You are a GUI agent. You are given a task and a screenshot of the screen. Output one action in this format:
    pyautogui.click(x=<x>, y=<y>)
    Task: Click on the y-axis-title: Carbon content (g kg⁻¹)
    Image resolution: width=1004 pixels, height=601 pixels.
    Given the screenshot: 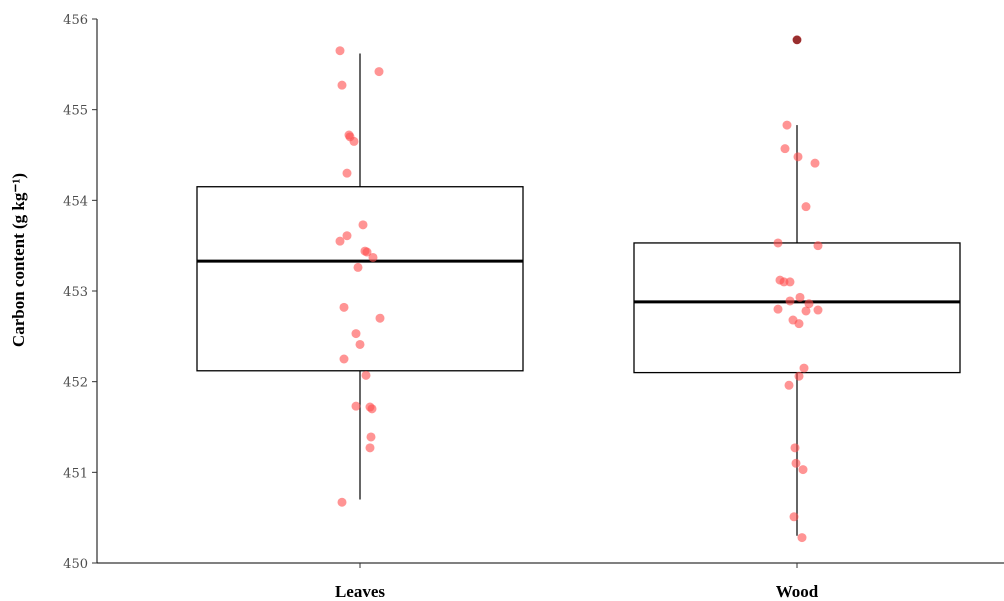 What is the action you would take?
    pyautogui.click(x=18, y=260)
    